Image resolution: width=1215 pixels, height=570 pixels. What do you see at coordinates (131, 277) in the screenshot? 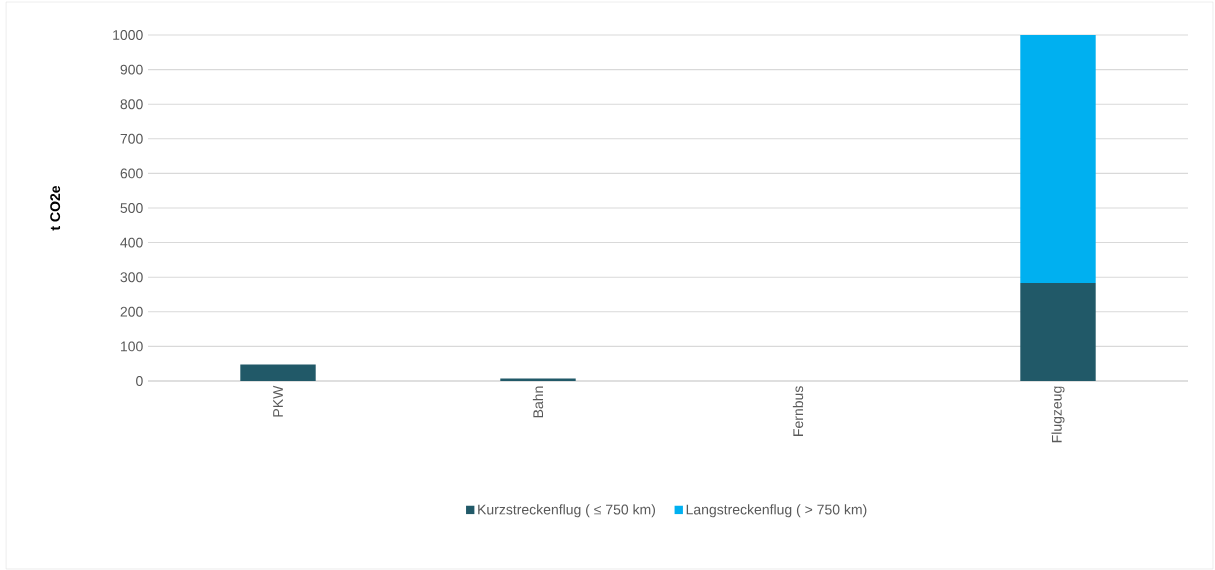
I see `y-tick-label: 300` at bounding box center [131, 277].